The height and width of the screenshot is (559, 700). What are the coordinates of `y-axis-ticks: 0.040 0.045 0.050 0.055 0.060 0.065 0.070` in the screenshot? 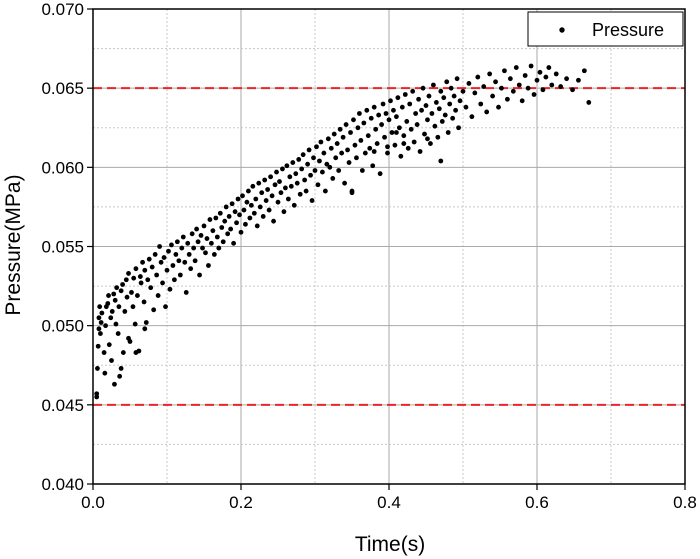 It's located at (67, 247).